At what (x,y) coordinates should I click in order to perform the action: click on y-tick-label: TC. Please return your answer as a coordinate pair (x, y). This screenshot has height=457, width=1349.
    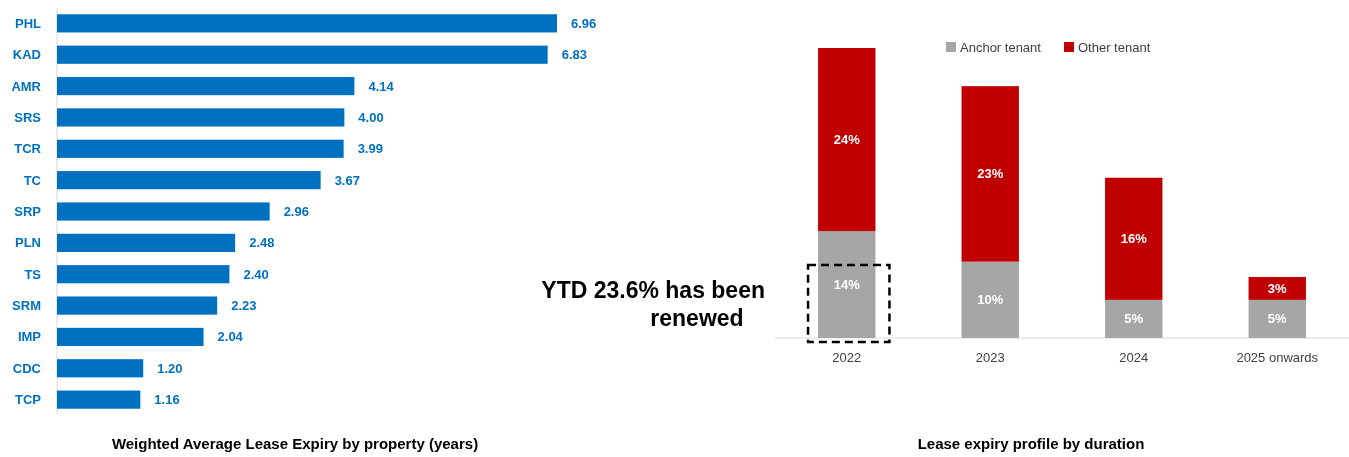
    Looking at the image, I should click on (32, 180).